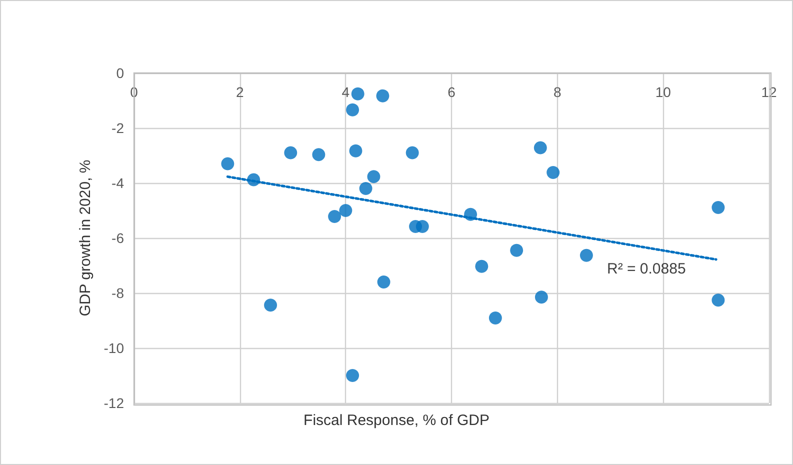  I want to click on y-tick-label: -12, so click(114, 403).